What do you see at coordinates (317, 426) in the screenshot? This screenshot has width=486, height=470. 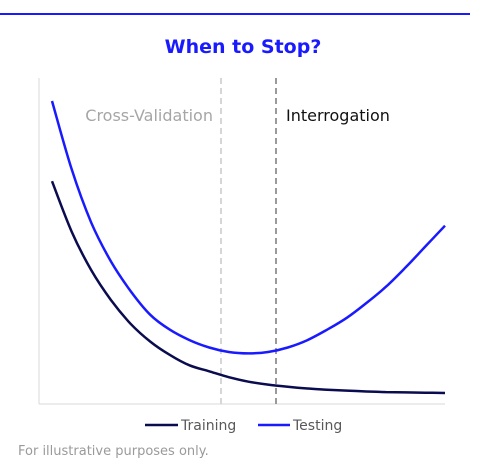 I see `legend-testing-label: Testing` at bounding box center [317, 426].